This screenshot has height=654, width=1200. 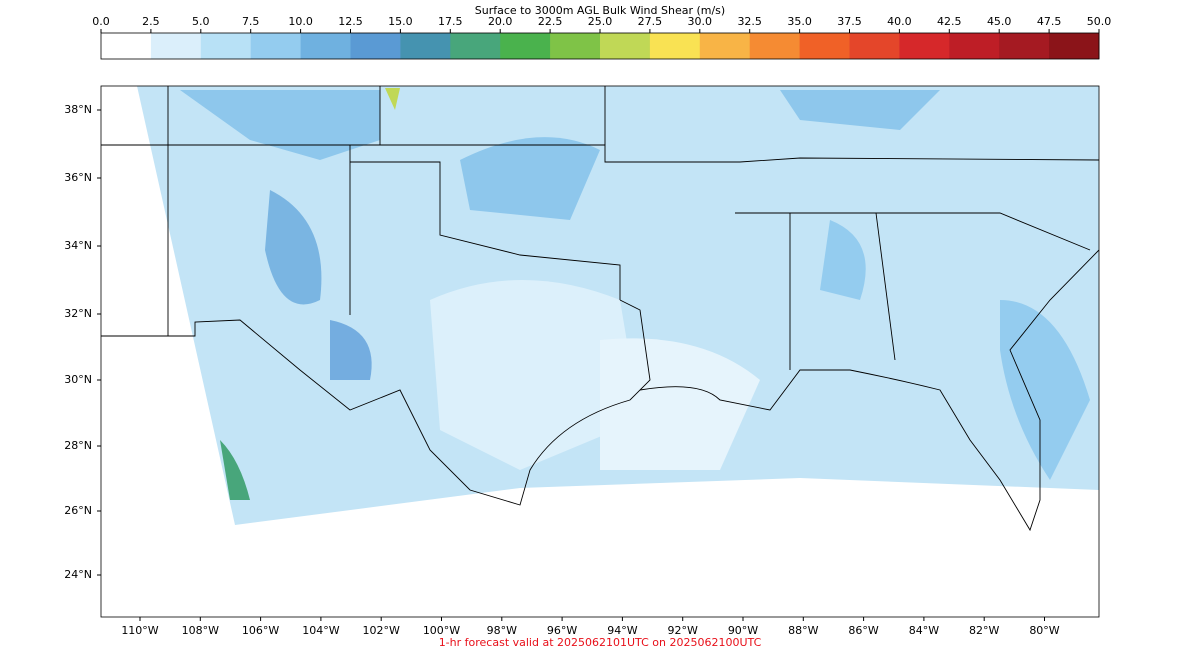 What do you see at coordinates (320, 630) in the screenshot?
I see `lon-label: 104°W` at bounding box center [320, 630].